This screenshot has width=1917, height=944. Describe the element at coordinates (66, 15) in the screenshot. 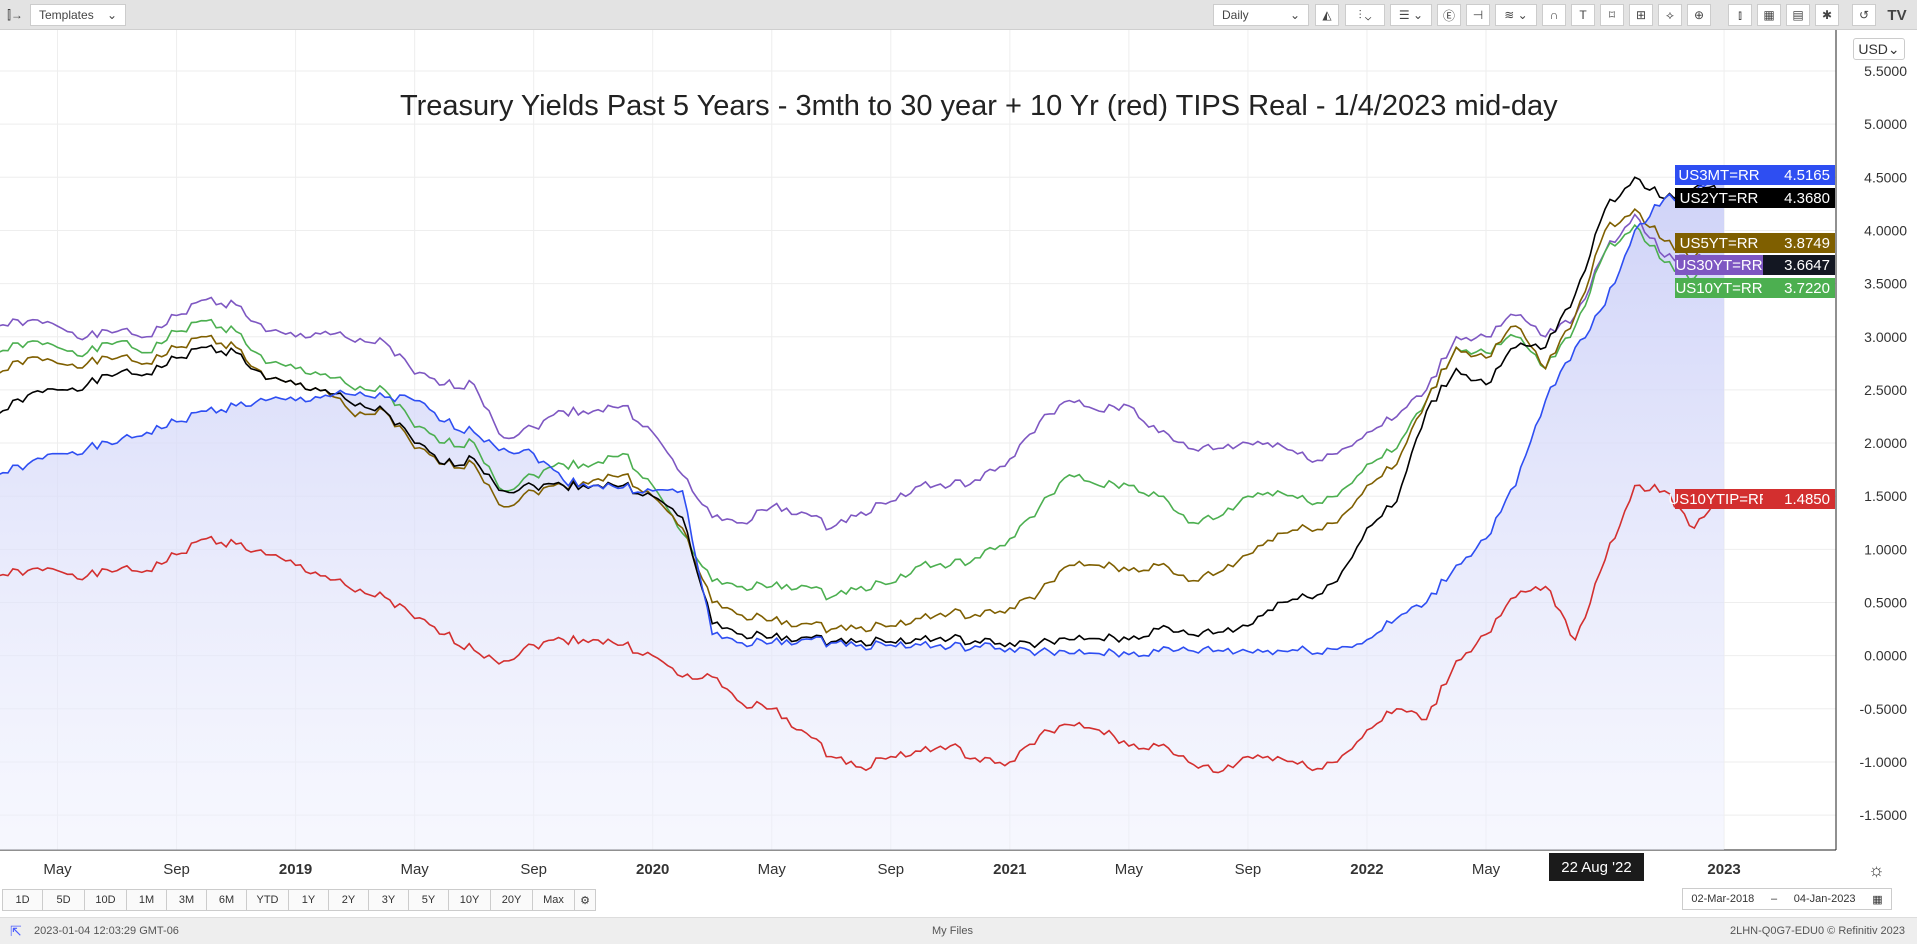

I see `templates-label: Templates` at that location.